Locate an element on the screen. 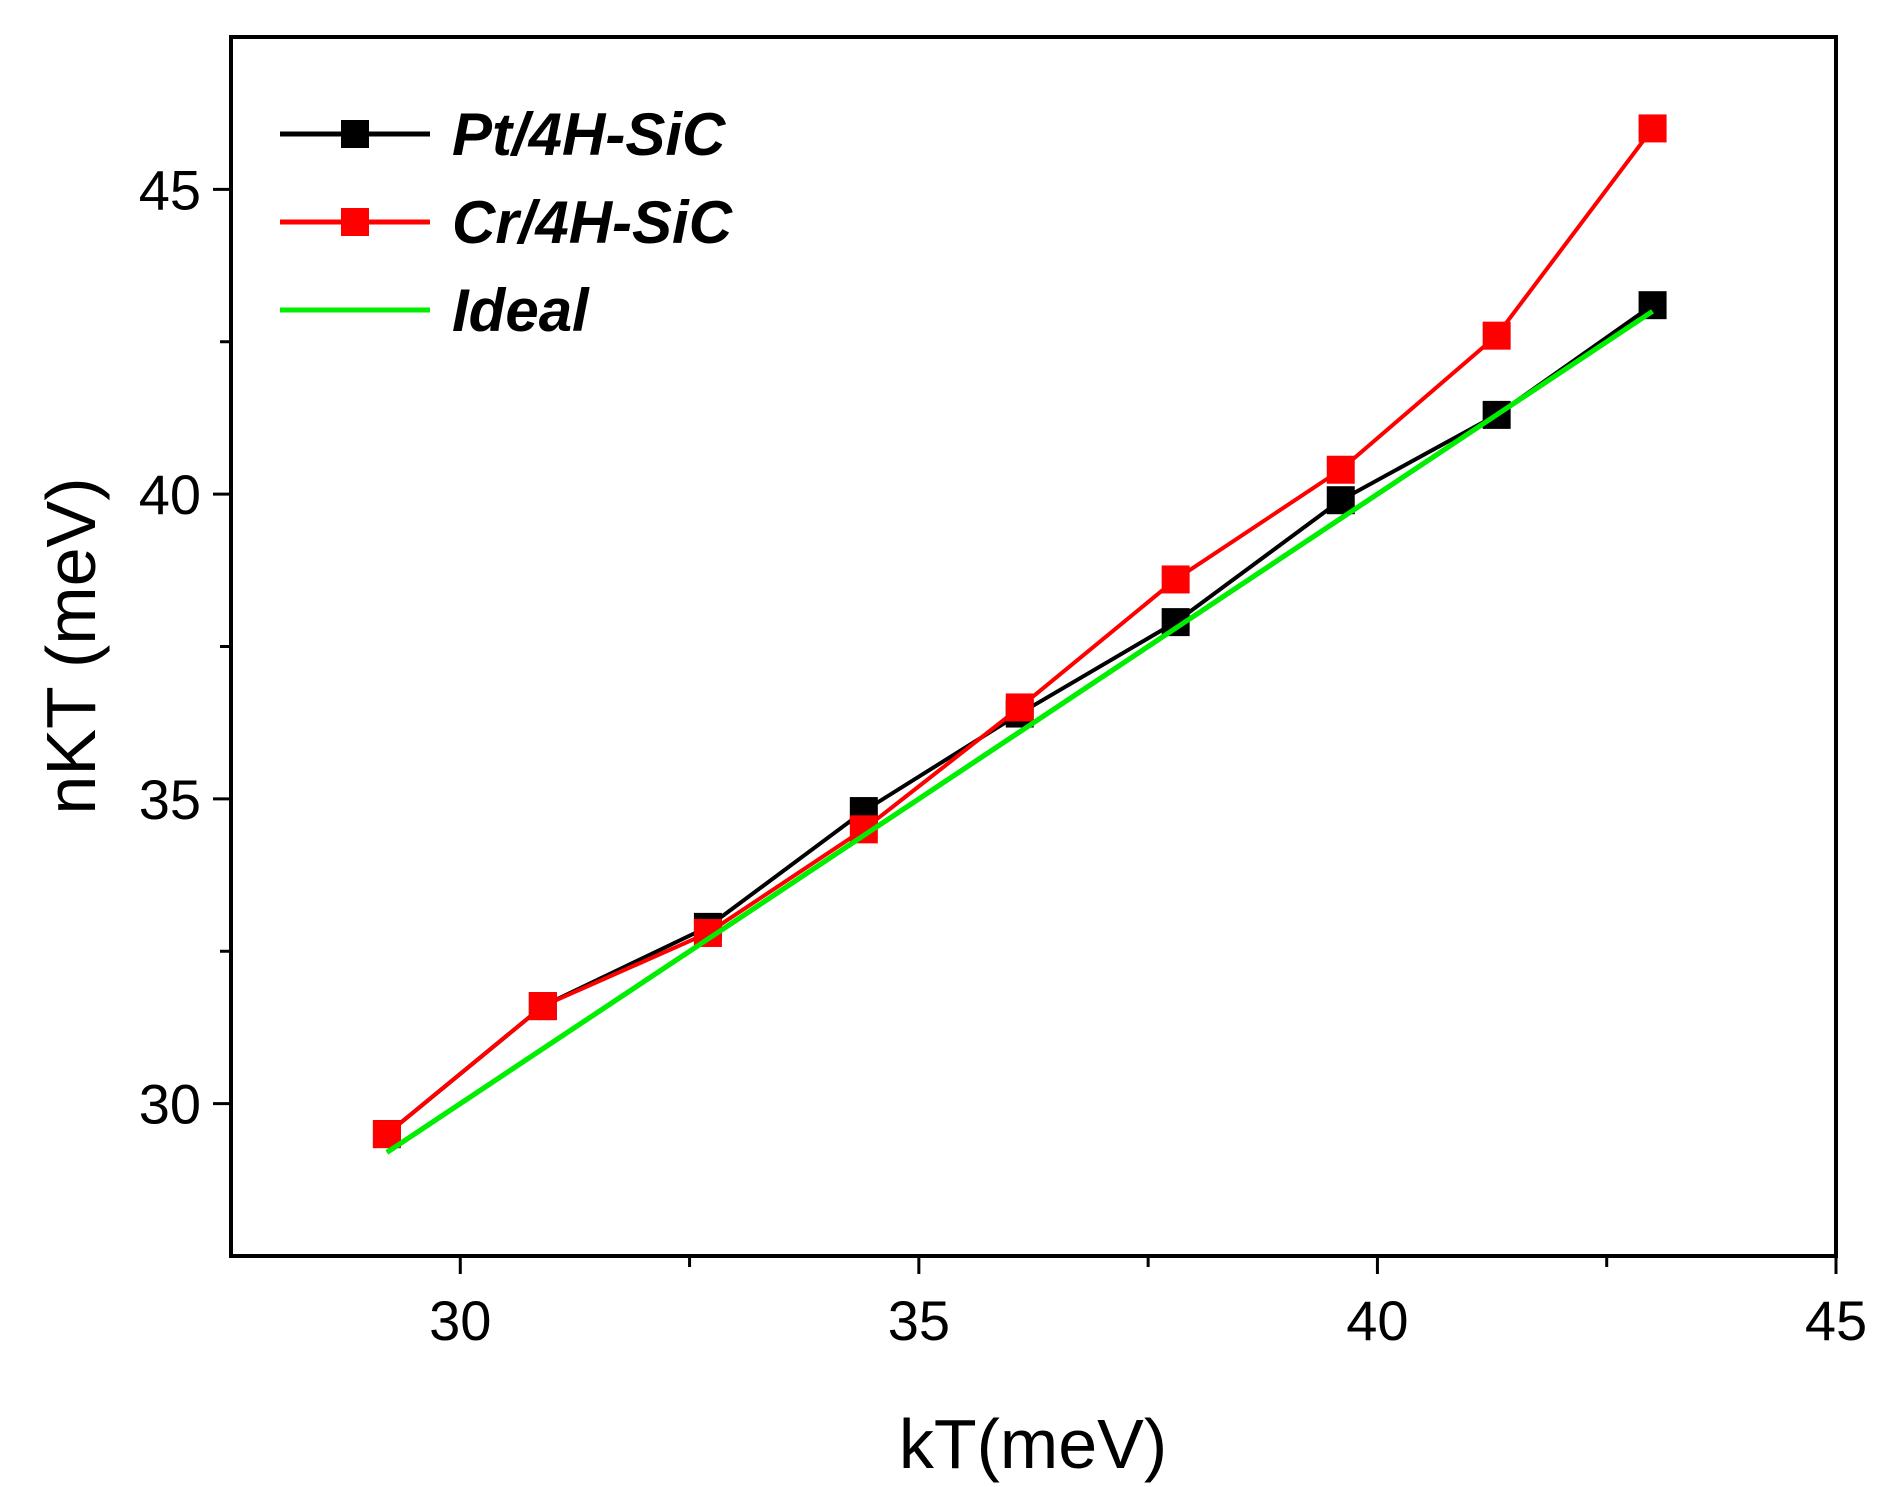 This screenshot has width=1879, height=1487. x-tick-label: 30 is located at coordinates (460, 1320).